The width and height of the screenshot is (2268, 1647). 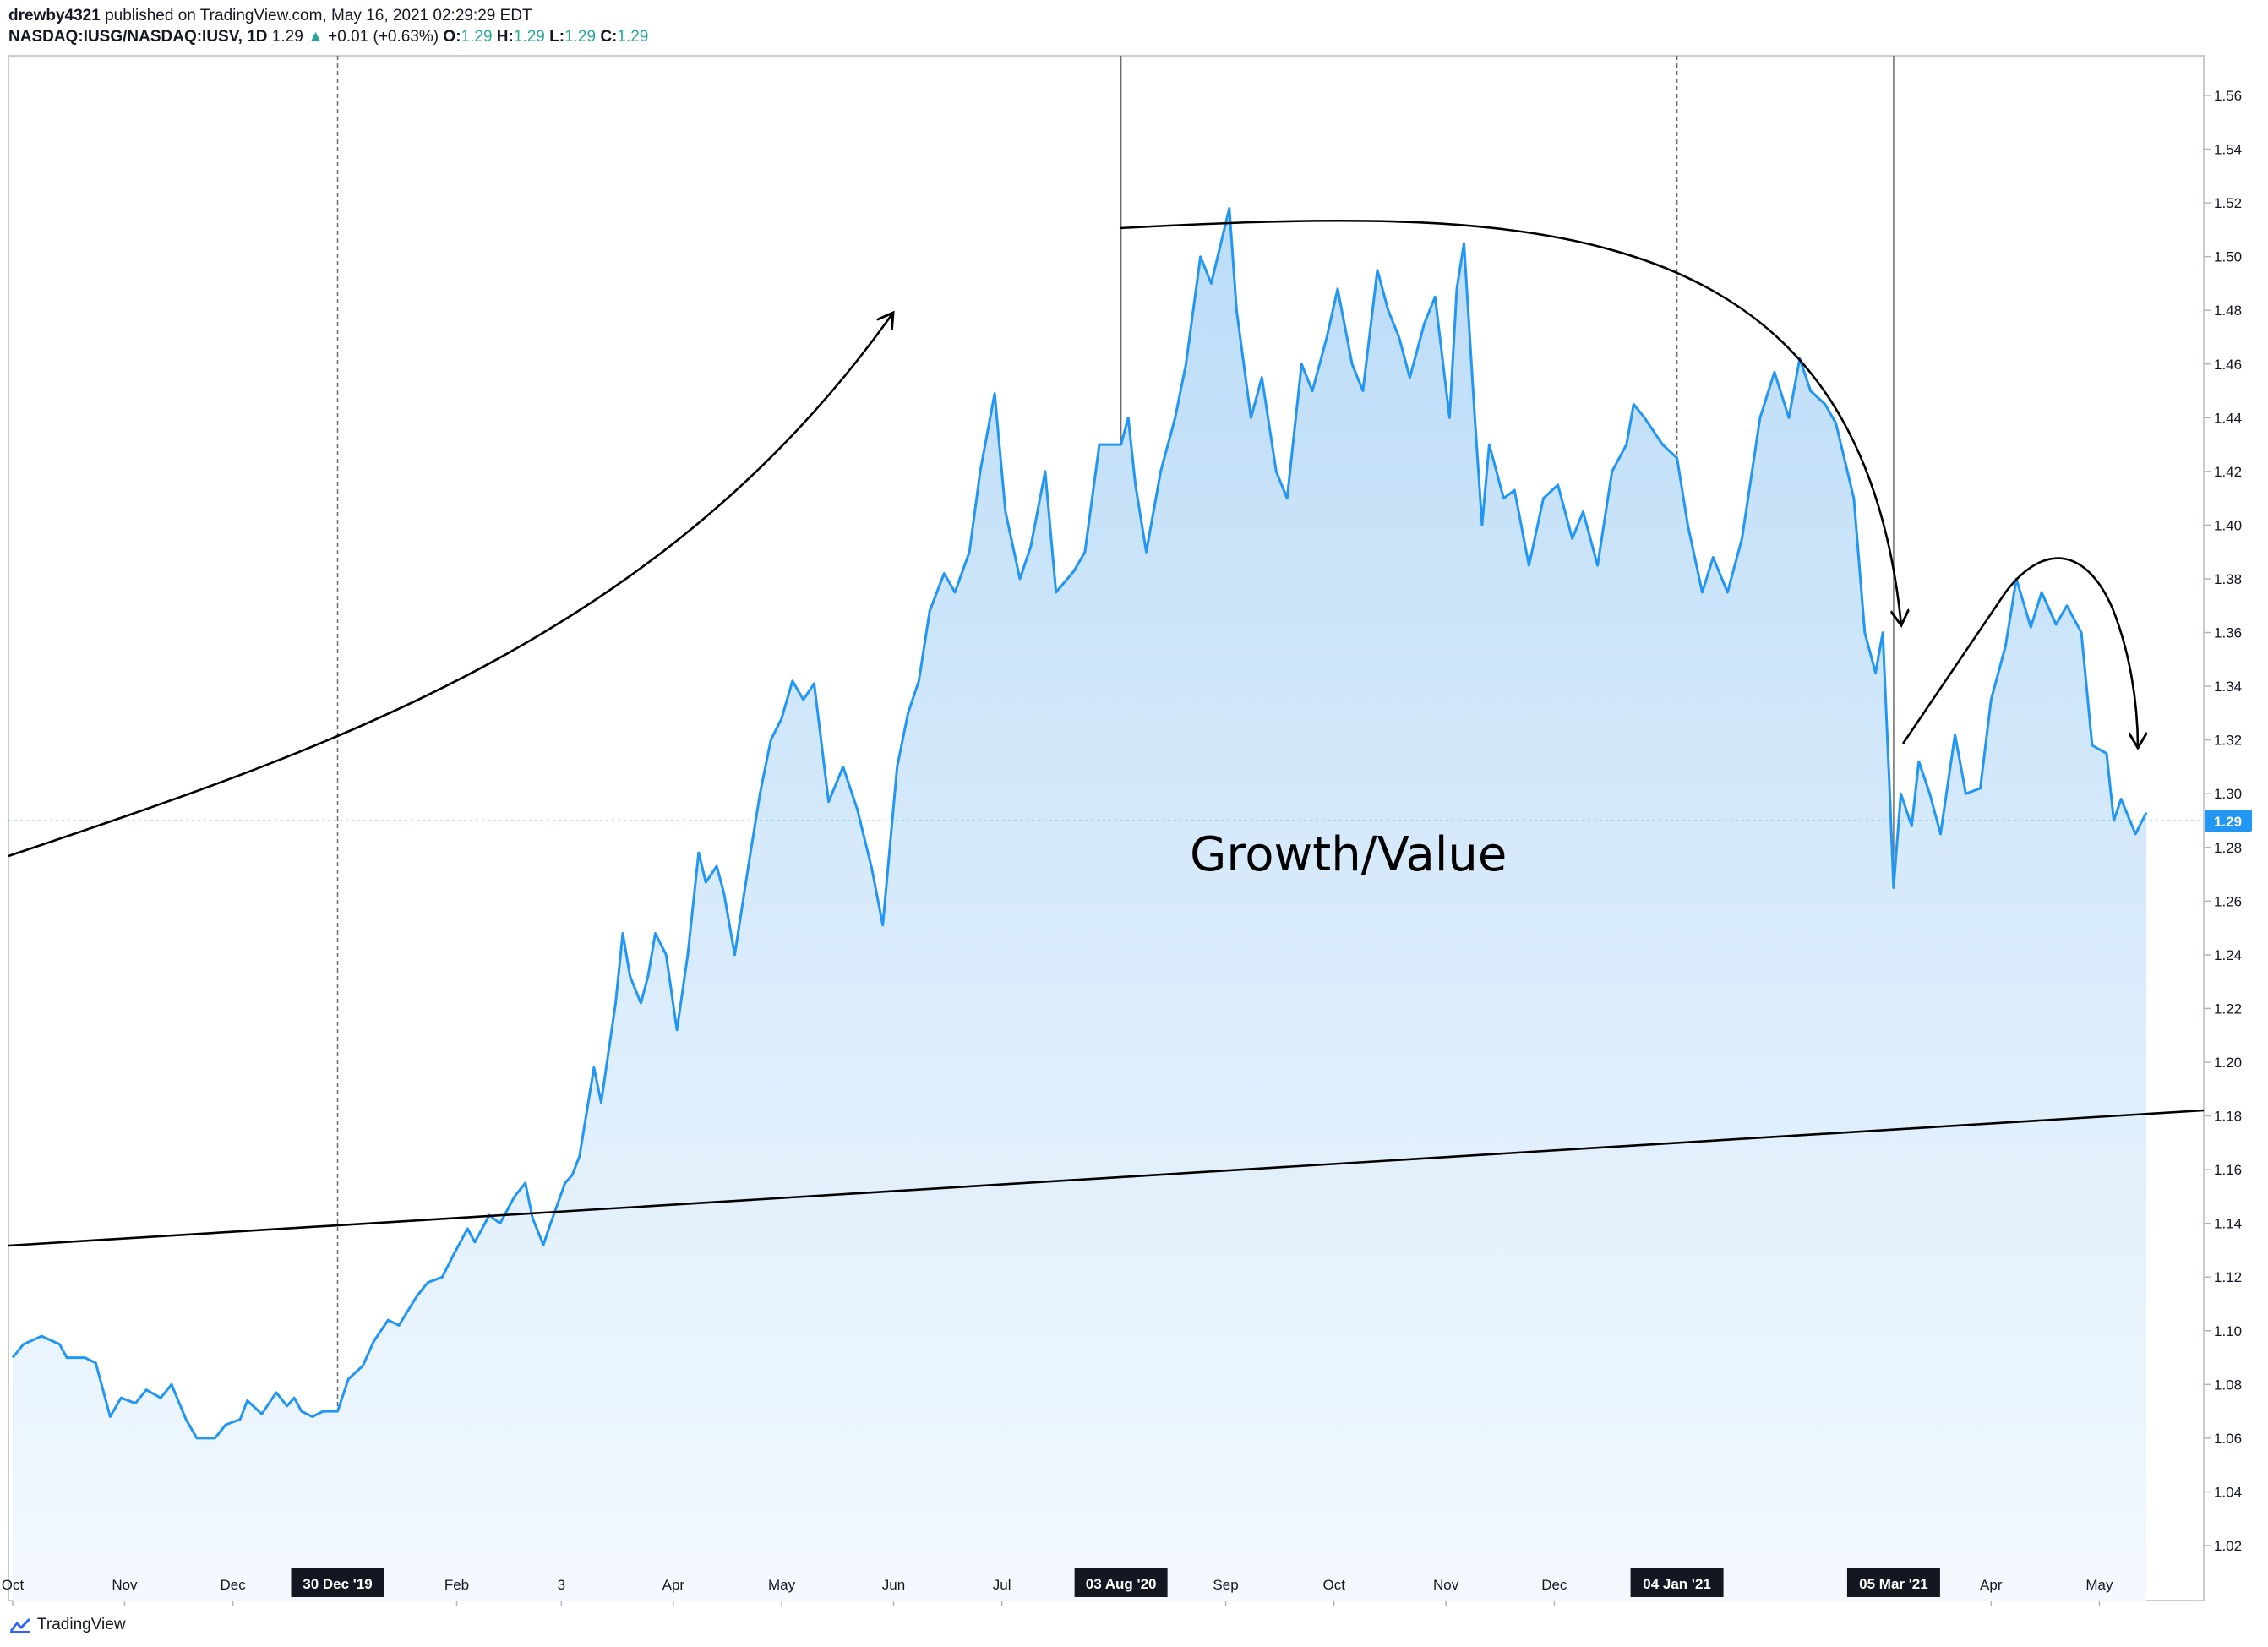 I want to click on last-price-badge-label: 1.29, so click(x=2228, y=822).